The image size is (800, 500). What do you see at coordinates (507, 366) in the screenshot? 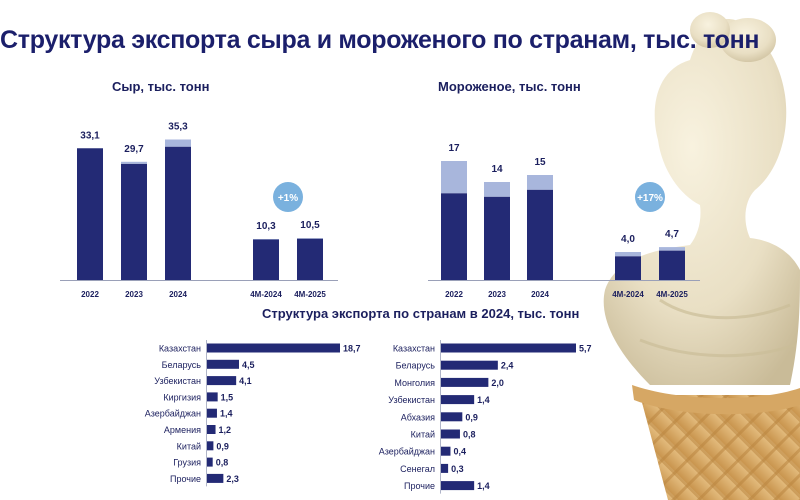
I see `icecream-country-value-label-1: 2,4` at bounding box center [507, 366].